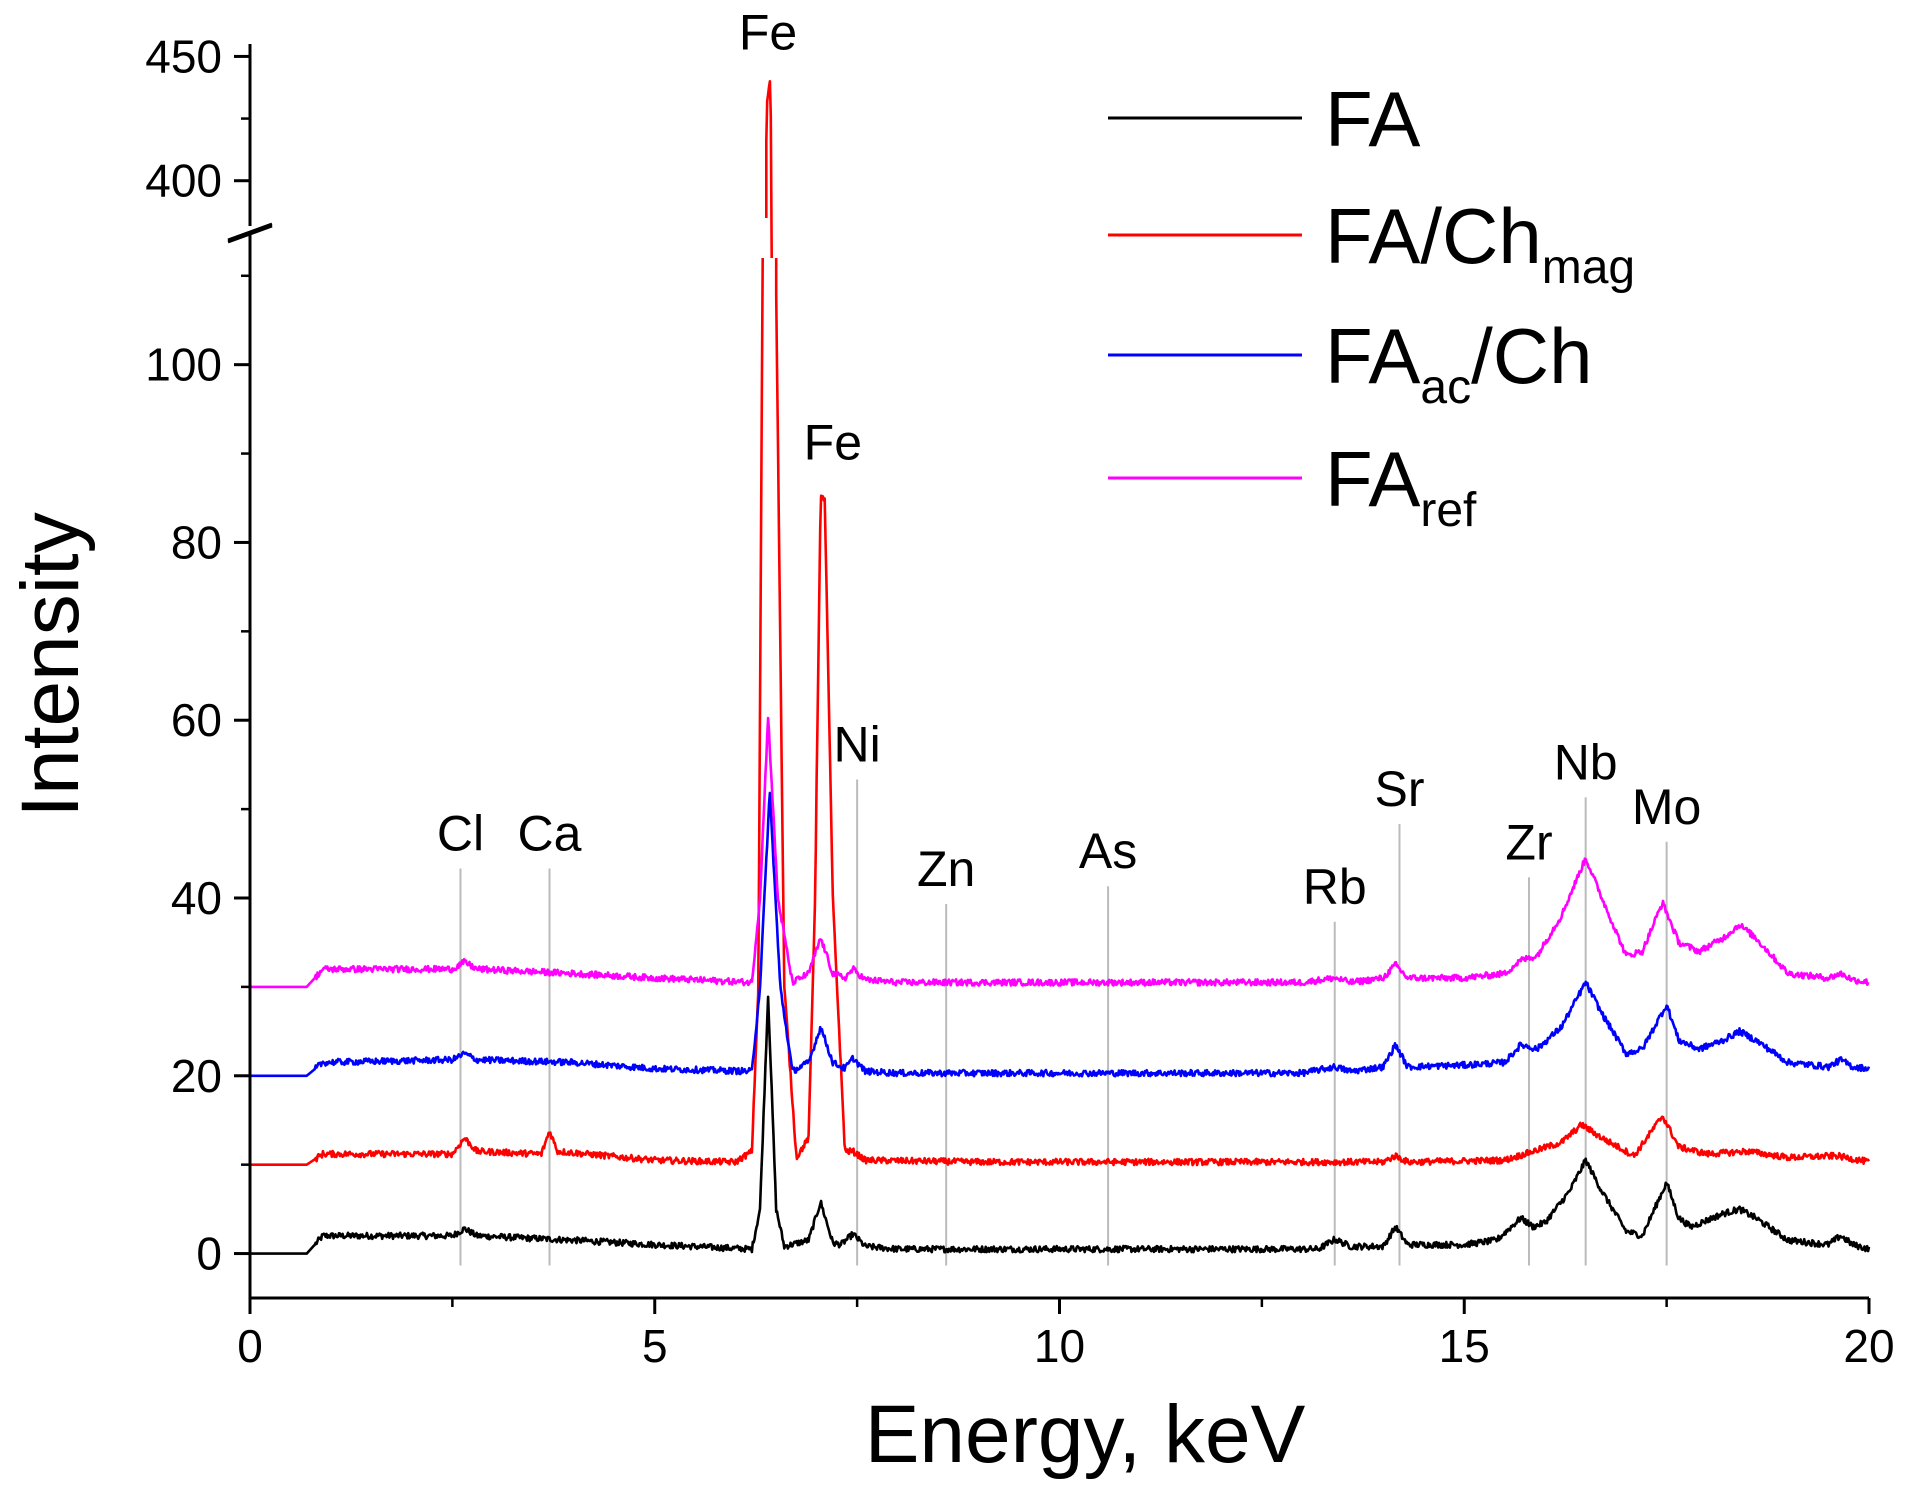 The image size is (1906, 1497). I want to click on y-tick-label: 450, so click(183, 56).